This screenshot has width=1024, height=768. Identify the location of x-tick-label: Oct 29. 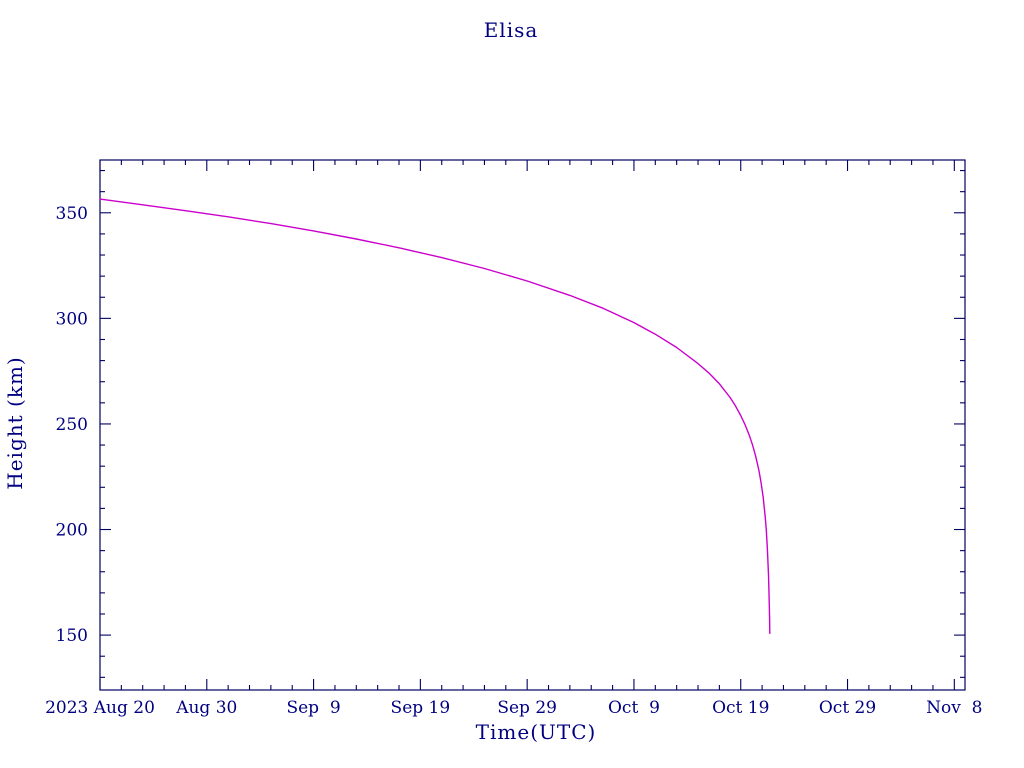
(847, 708).